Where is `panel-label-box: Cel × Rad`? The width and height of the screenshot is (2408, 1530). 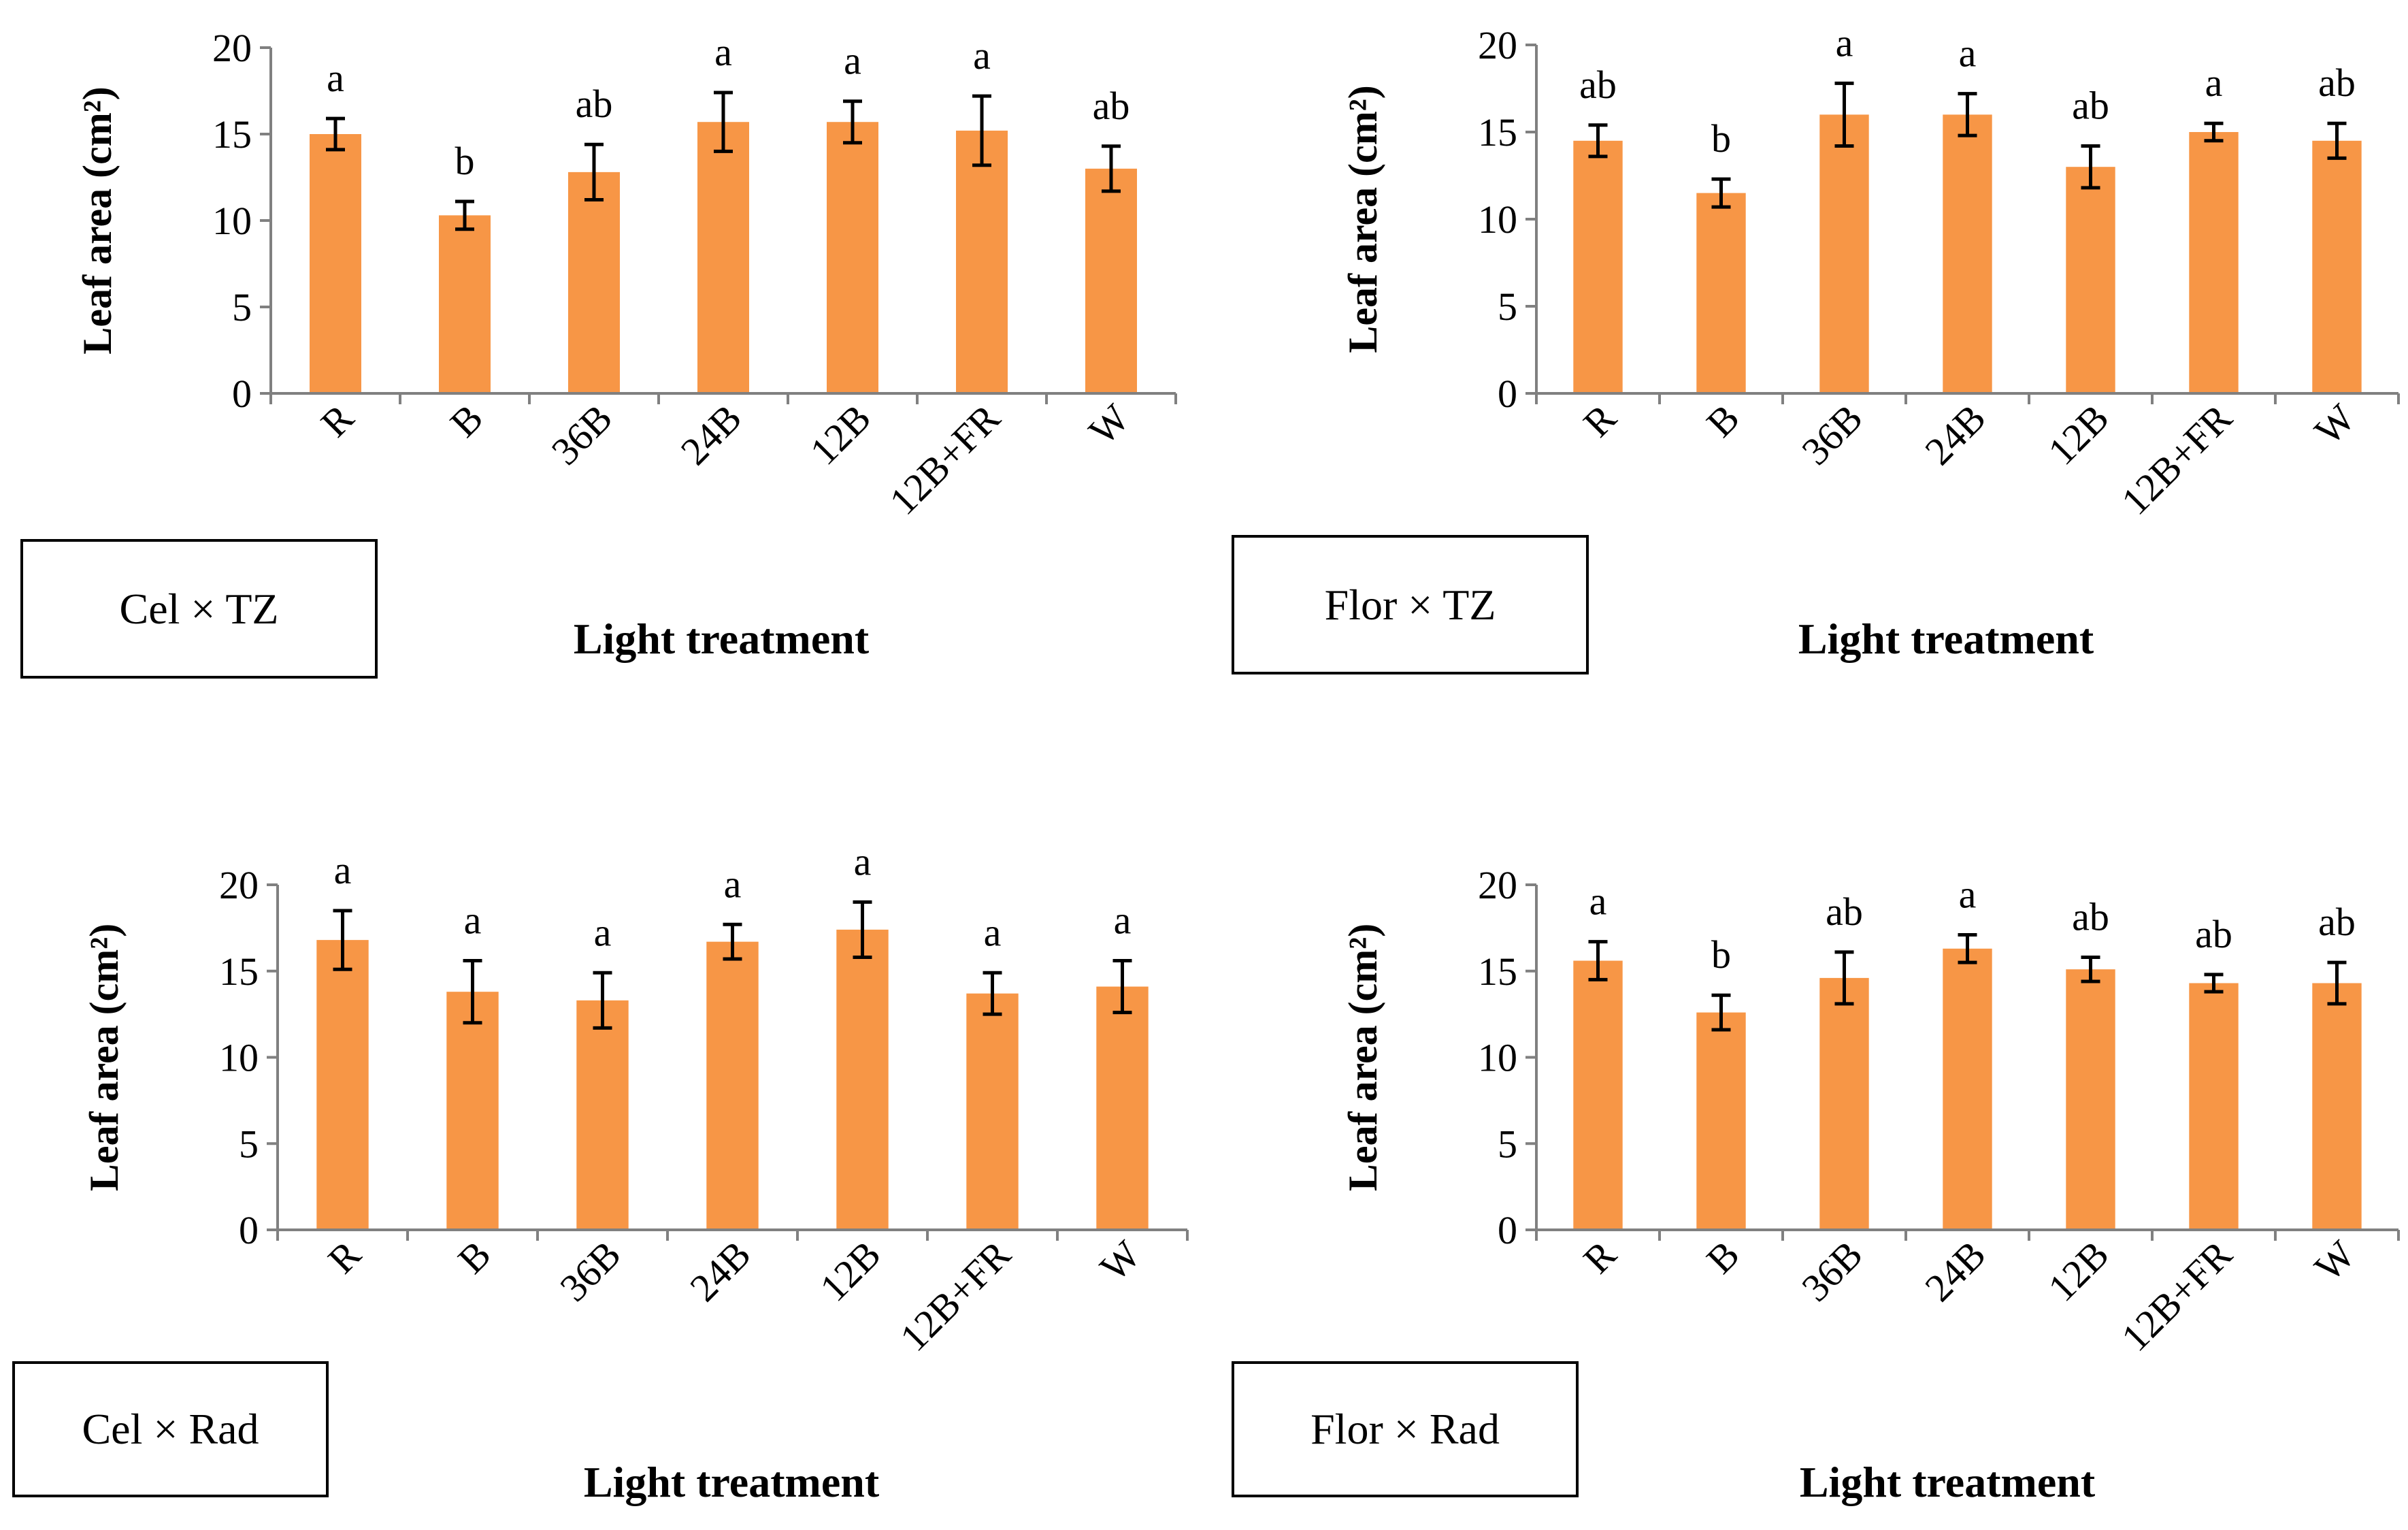 panel-label-box: Cel × Rad is located at coordinates (170, 1429).